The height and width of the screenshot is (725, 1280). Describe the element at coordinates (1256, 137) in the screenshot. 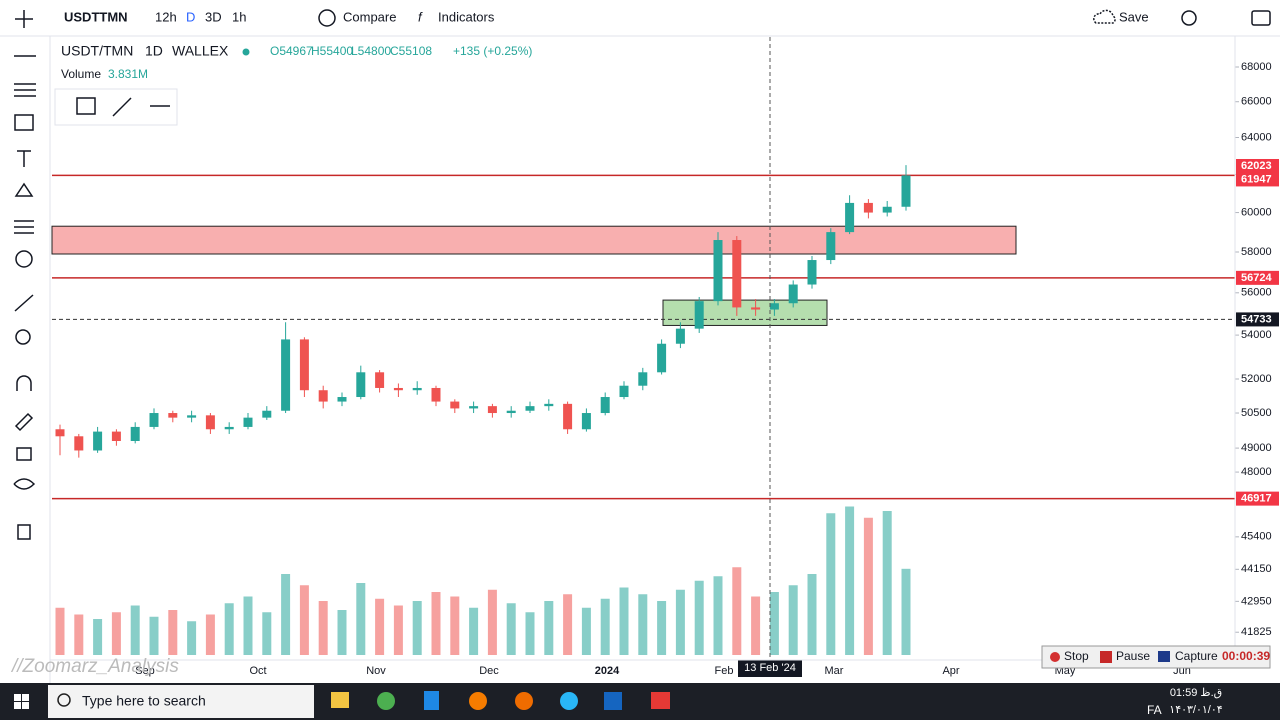

I see `y-tick-label: 64000` at that location.